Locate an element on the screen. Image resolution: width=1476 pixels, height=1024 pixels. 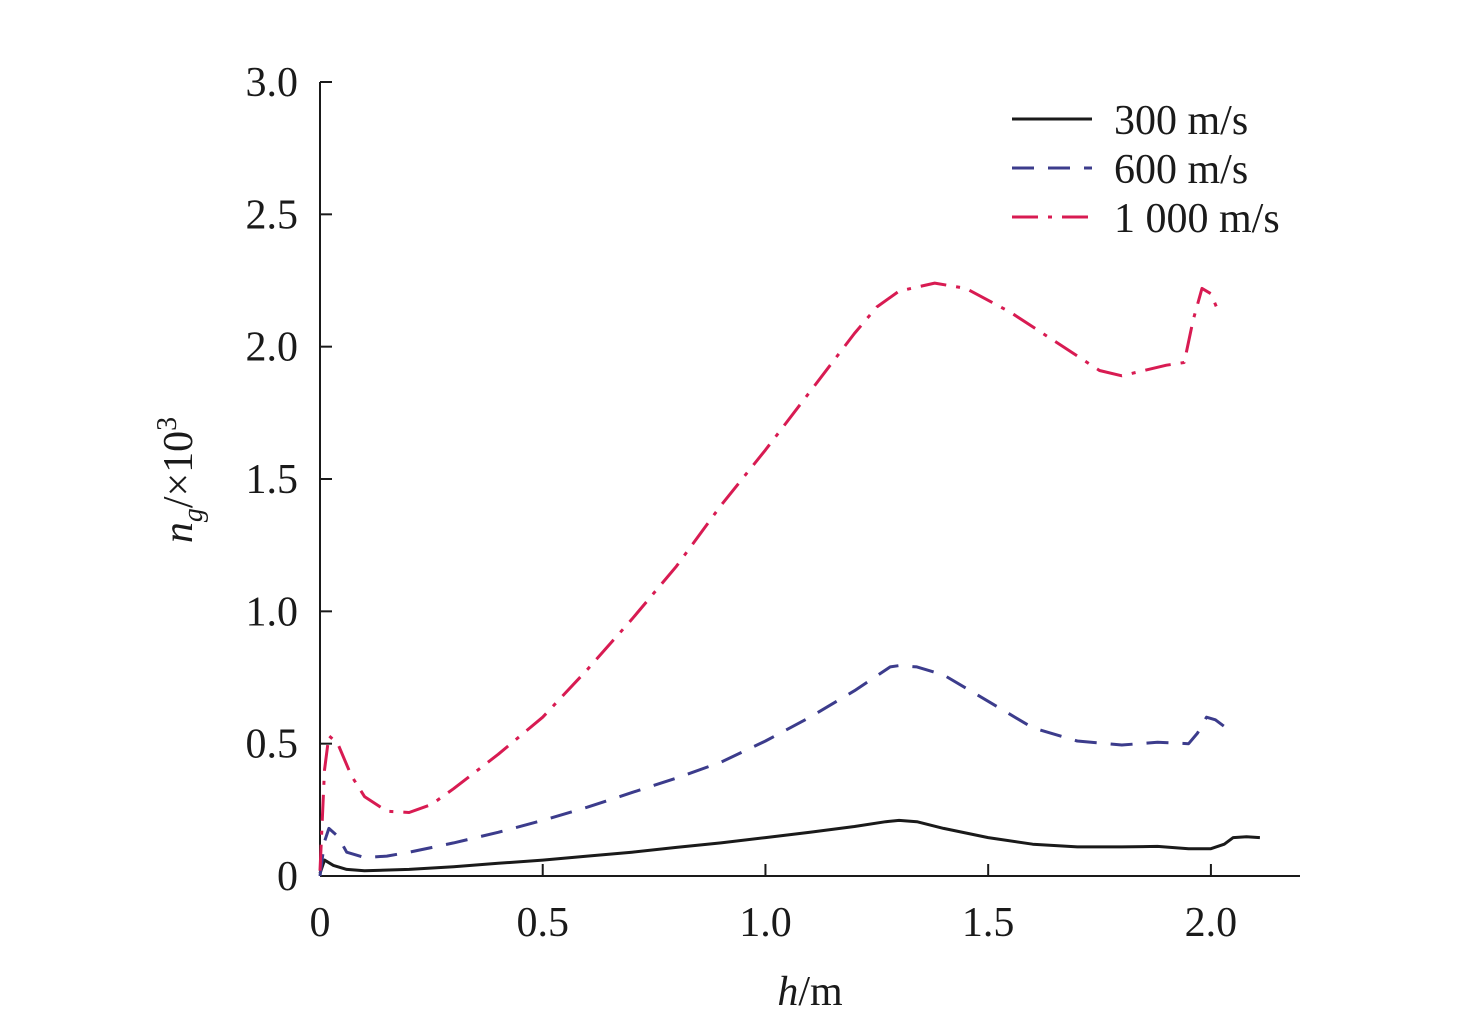
y-axis-title-sub: g is located at coordinates (193, 515).